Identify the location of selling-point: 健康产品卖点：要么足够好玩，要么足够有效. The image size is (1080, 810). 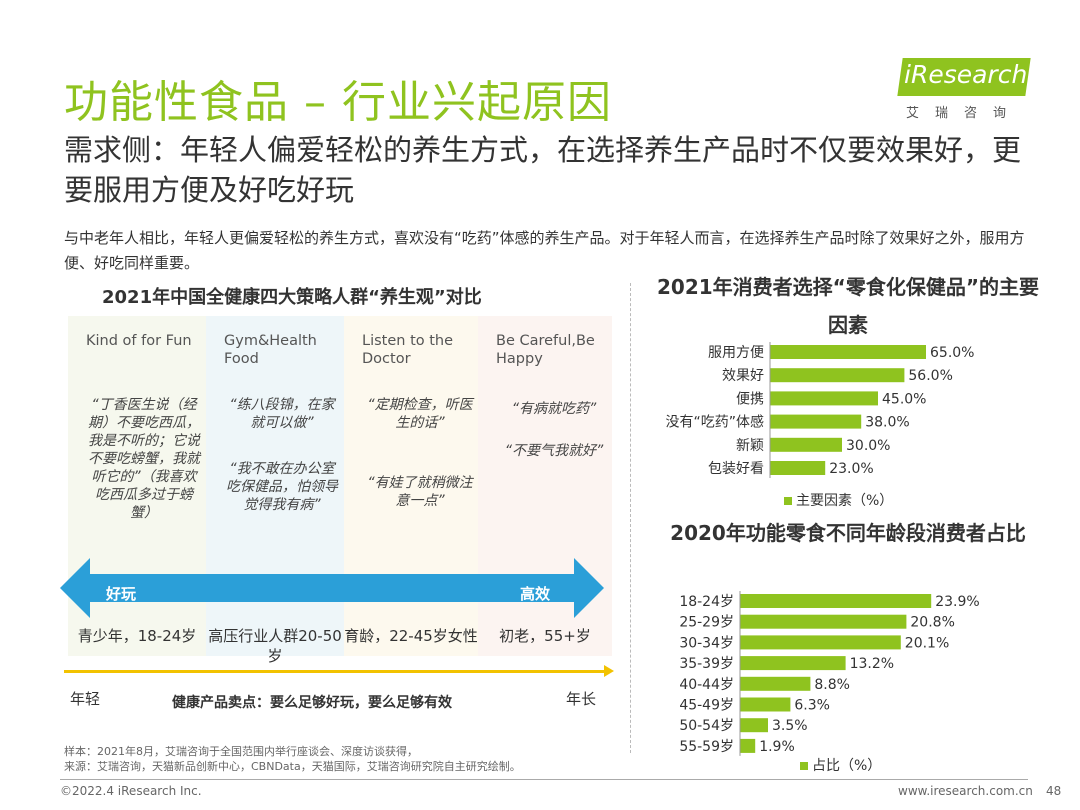
(312, 703).